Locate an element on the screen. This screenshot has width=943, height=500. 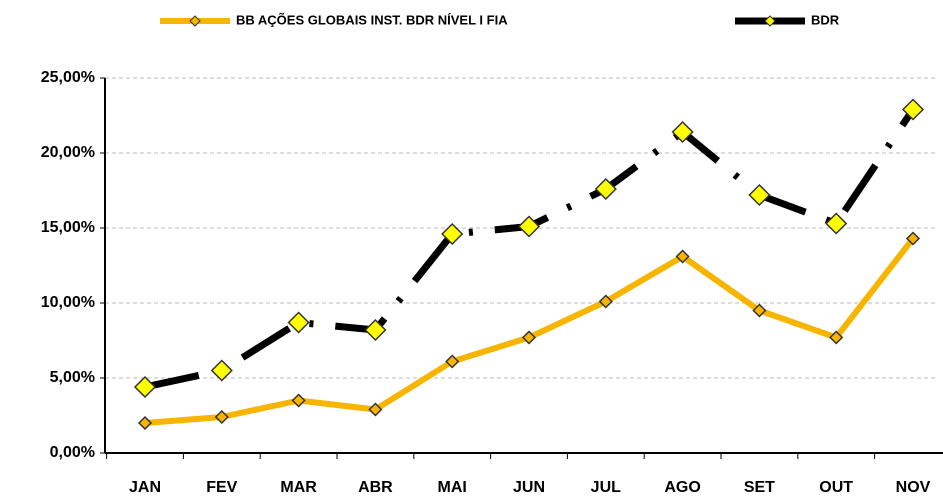
y-tick-label: 25,00% is located at coordinates (68, 77).